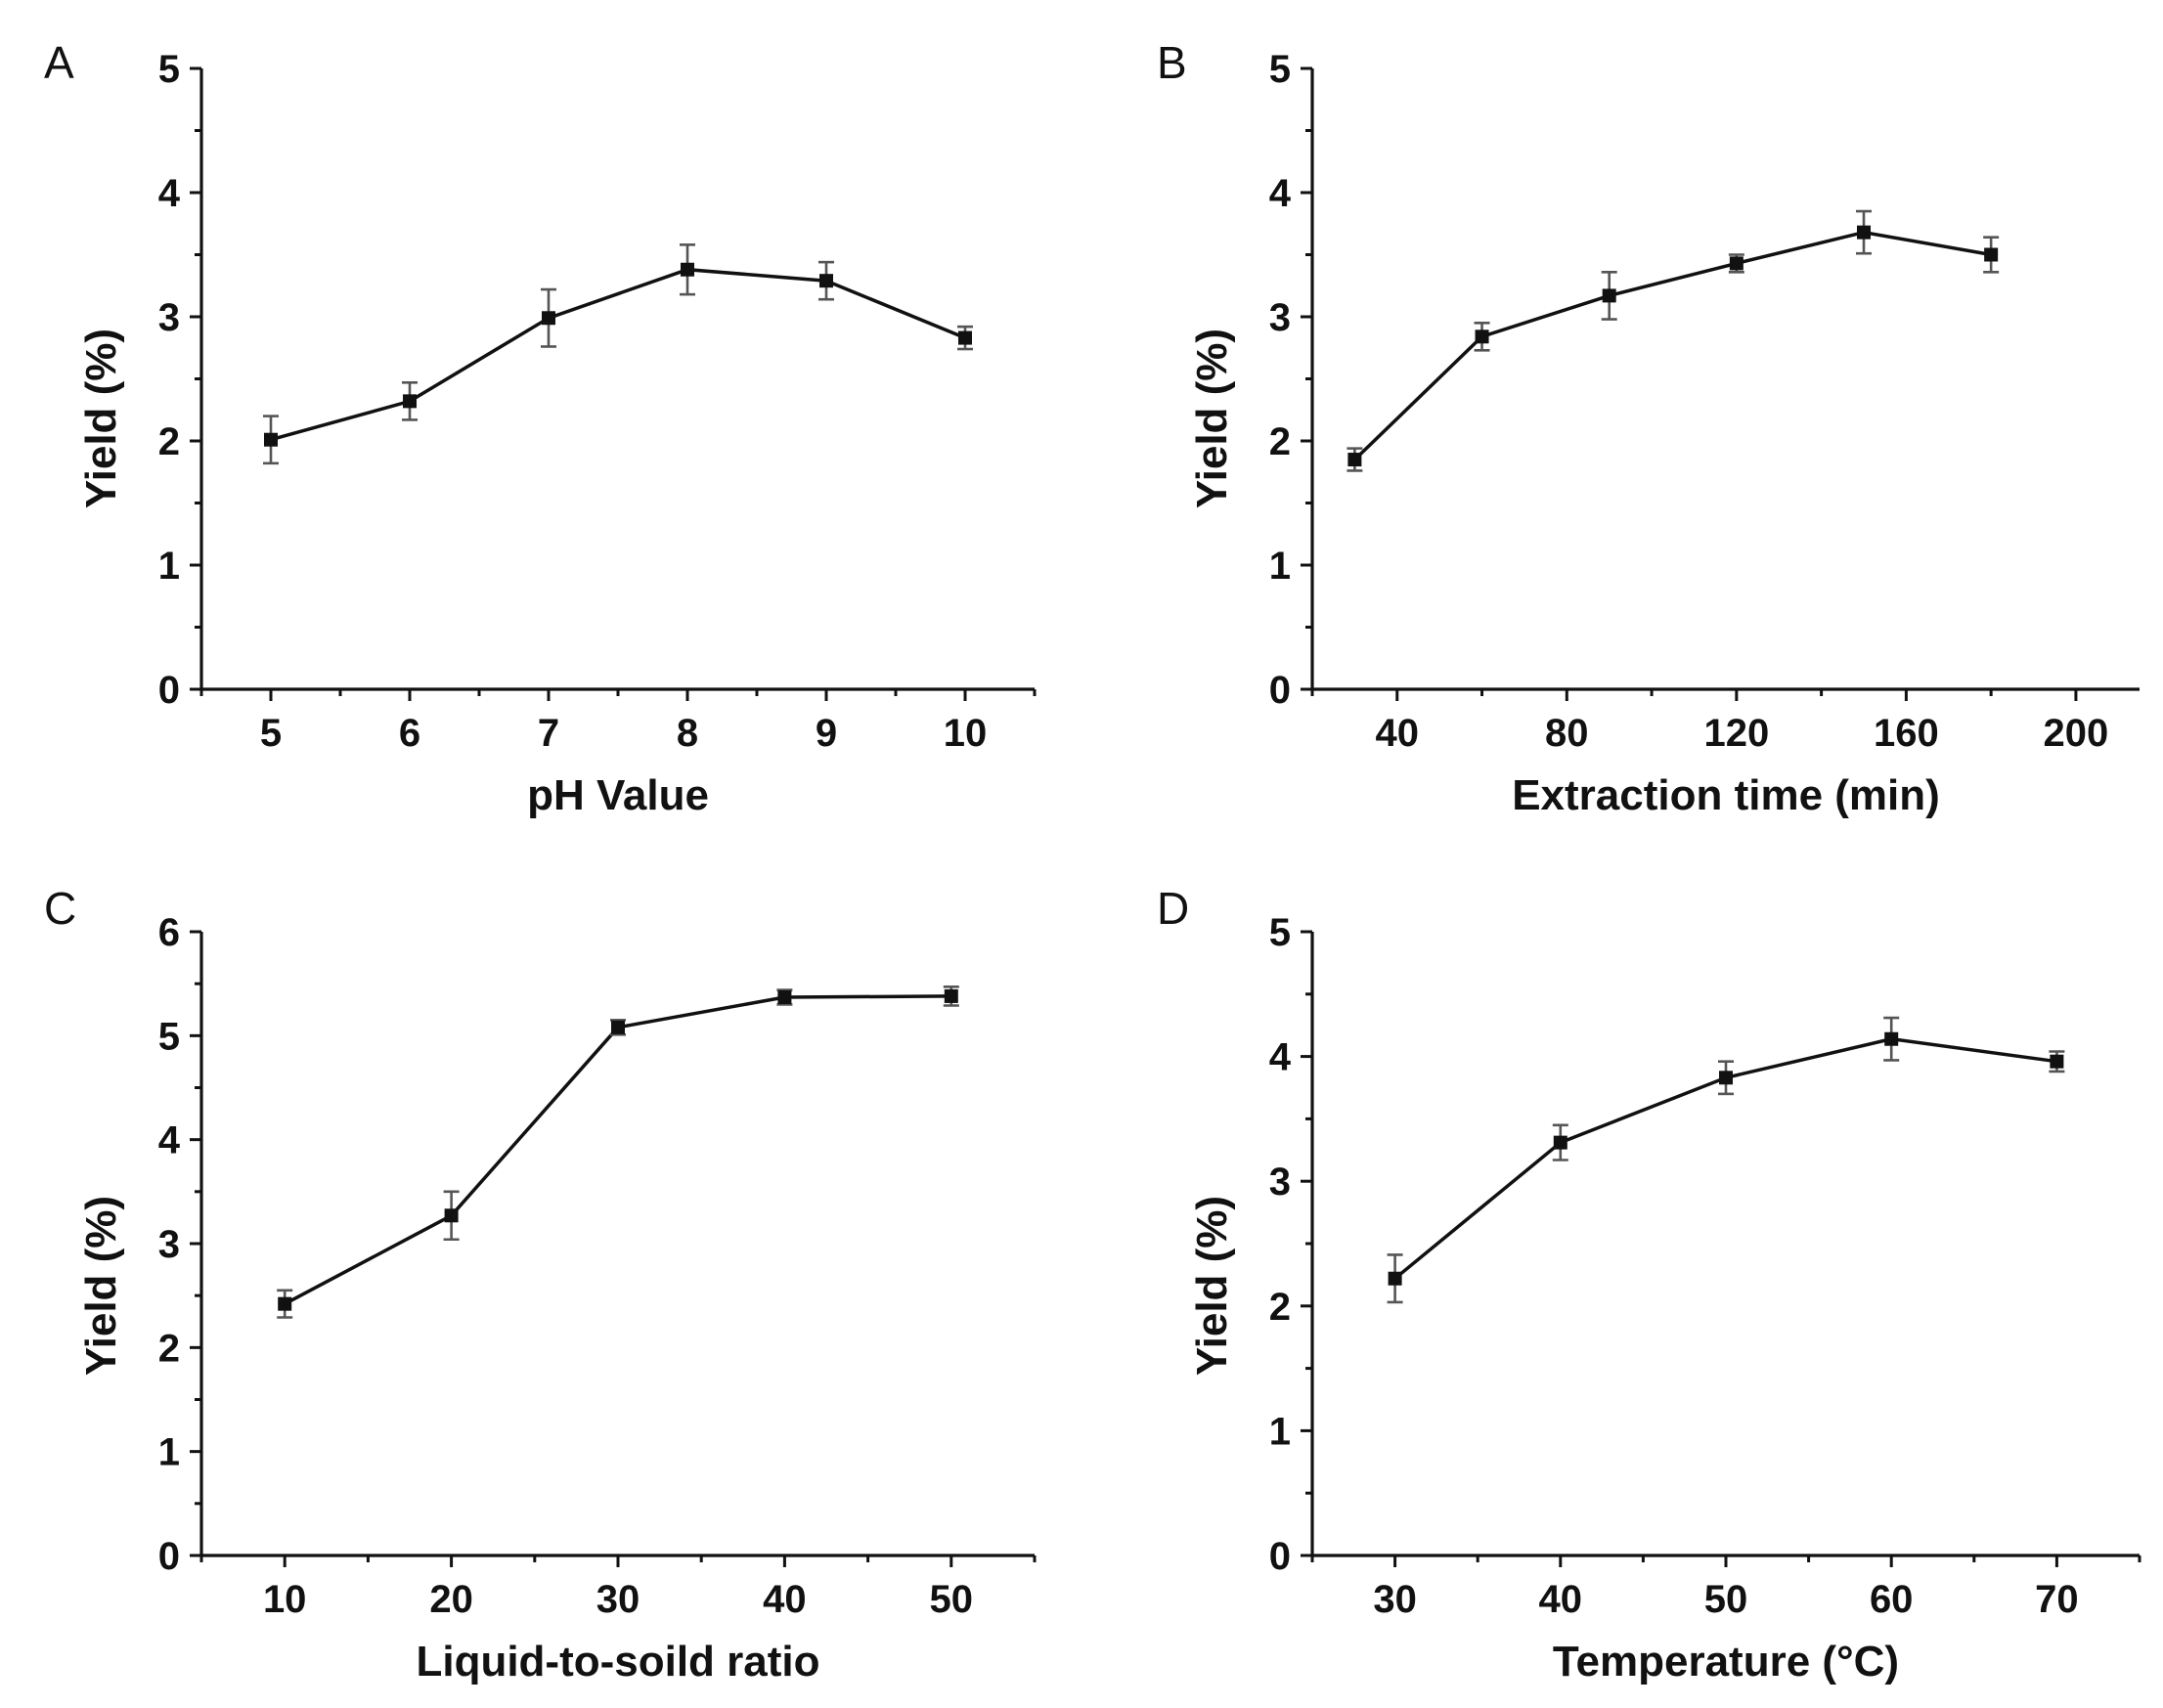 The image size is (2163, 1708). Describe the element at coordinates (1567, 733) in the screenshot. I see `x-tick-label: 80` at that location.